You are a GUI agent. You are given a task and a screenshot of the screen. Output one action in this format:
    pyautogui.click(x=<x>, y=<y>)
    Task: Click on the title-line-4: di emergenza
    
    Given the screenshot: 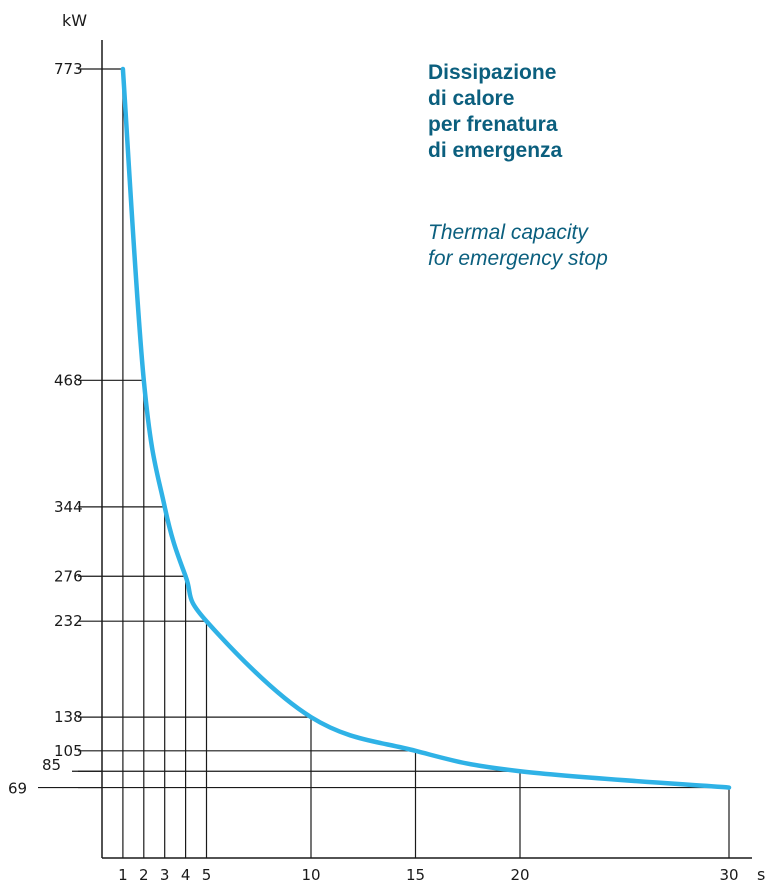 What is the action you would take?
    pyautogui.click(x=495, y=150)
    